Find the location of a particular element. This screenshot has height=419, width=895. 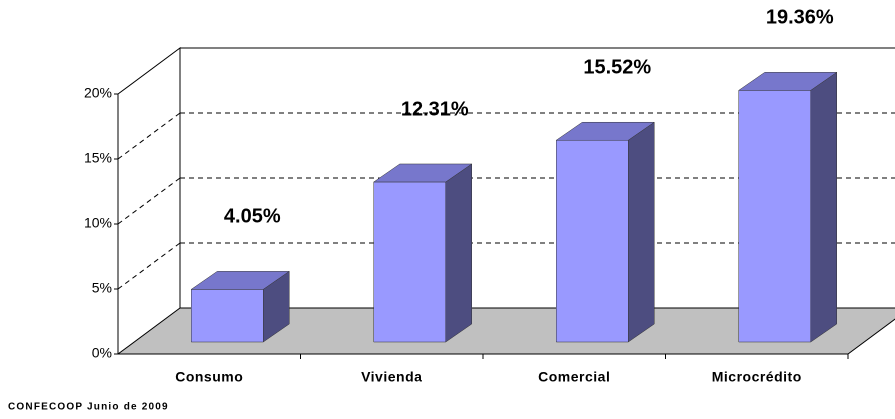

value-label: 12.31% is located at coordinates (435, 109).